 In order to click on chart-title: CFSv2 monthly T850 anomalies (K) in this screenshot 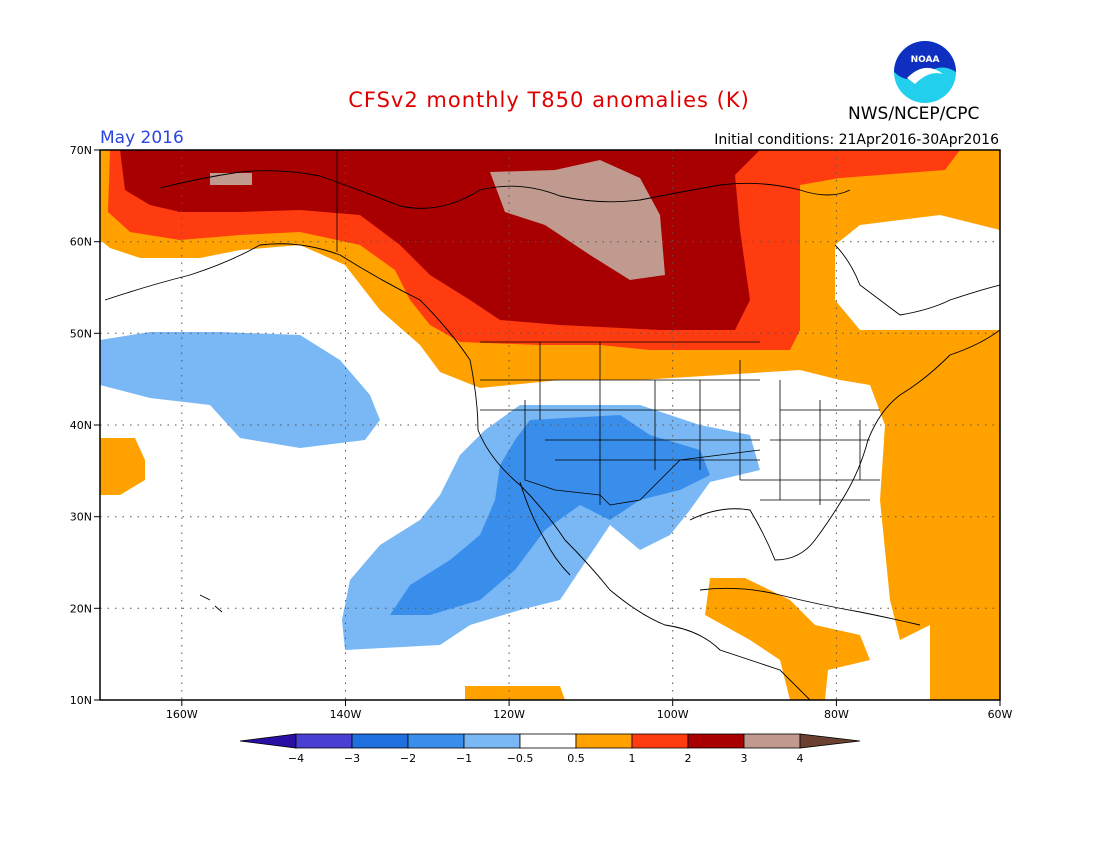, I will do `click(549, 100)`.